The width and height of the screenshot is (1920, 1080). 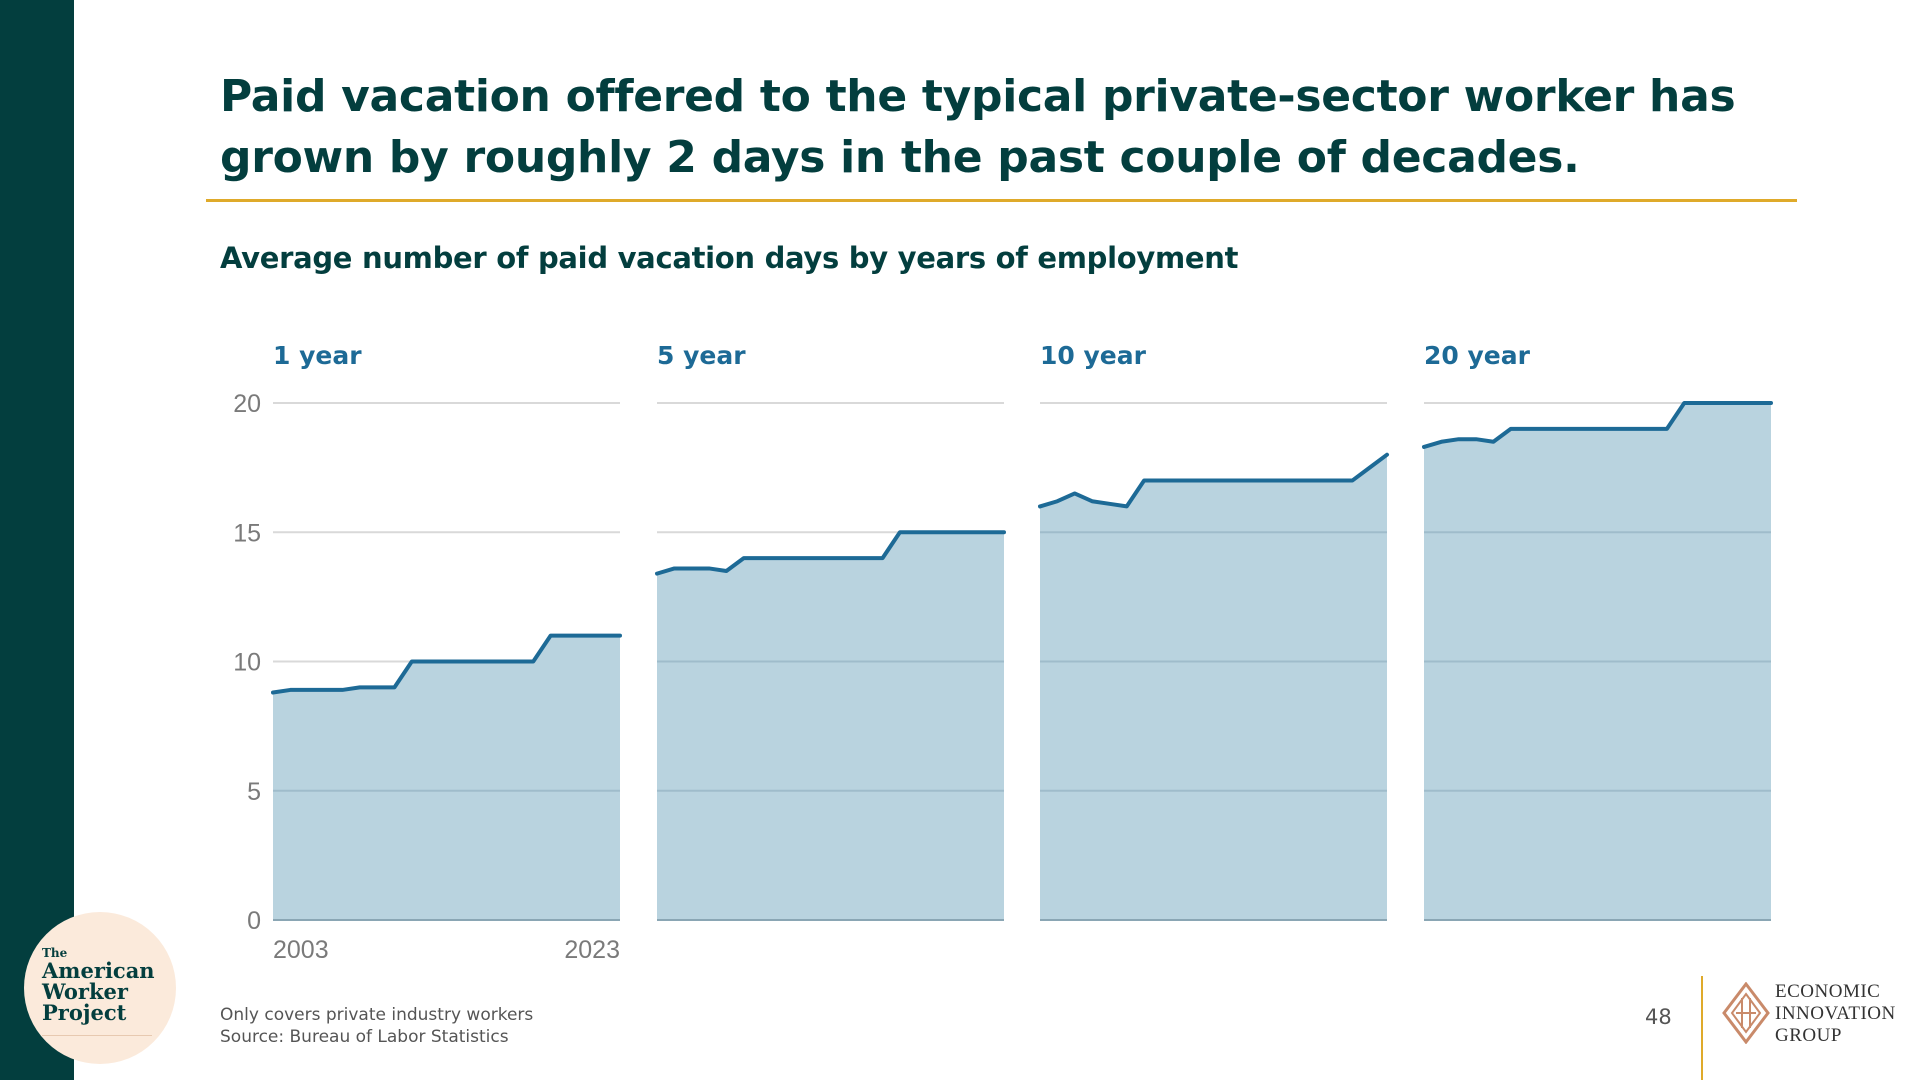 I want to click on eig-logo-line2: INNOVATION, so click(x=1835, y=1013).